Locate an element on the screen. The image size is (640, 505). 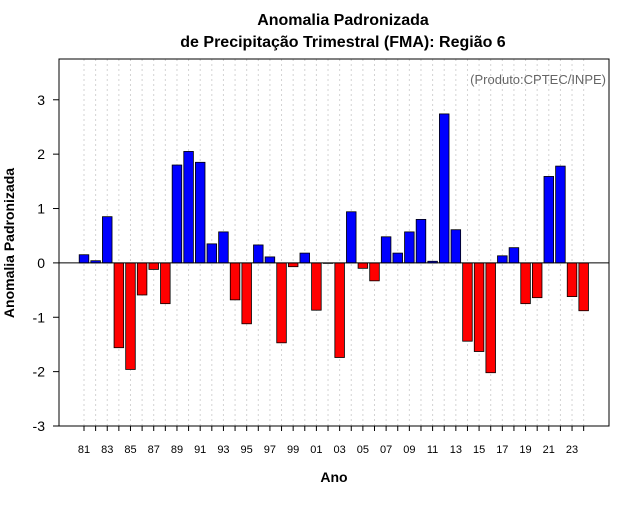
x-tick-label: 21 is located at coordinates (549, 450).